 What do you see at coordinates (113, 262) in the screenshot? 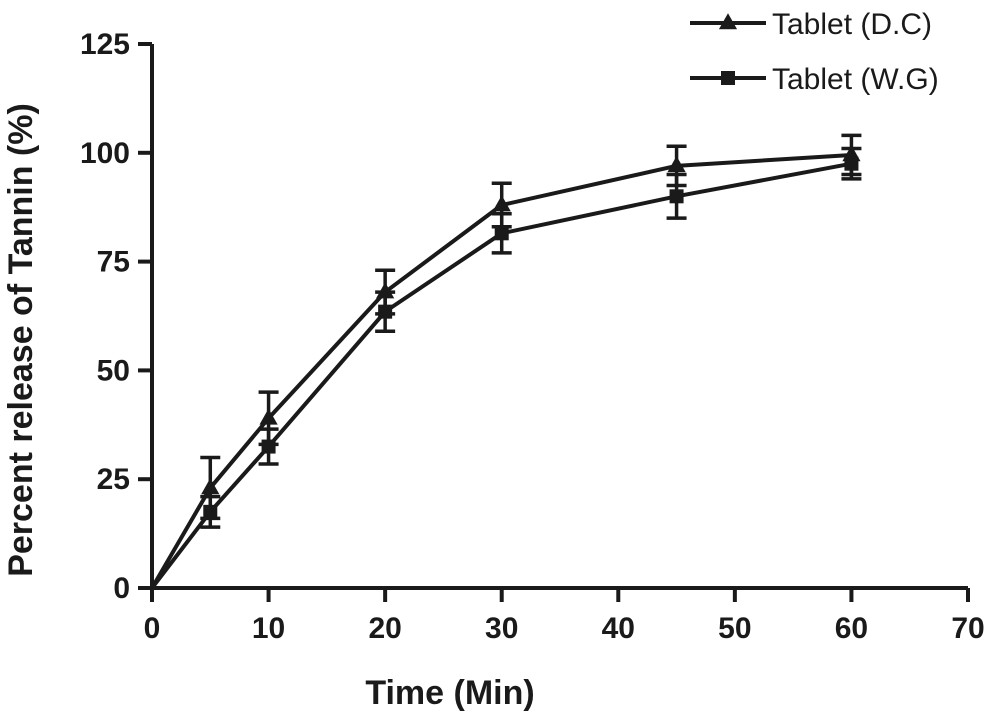
I see `y-tick-label: 75` at bounding box center [113, 262].